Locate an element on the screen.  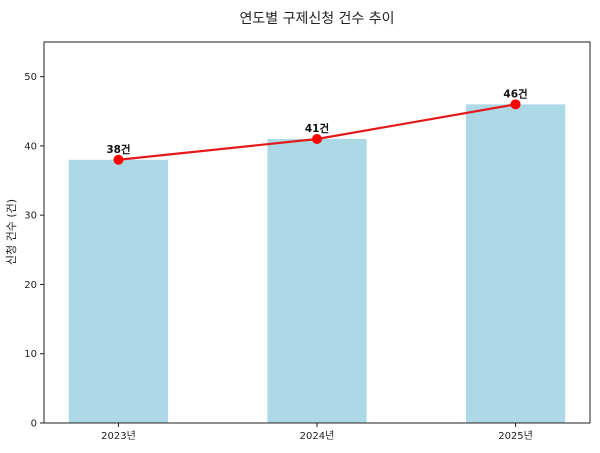
data-label-1: 41건 is located at coordinates (317, 128).